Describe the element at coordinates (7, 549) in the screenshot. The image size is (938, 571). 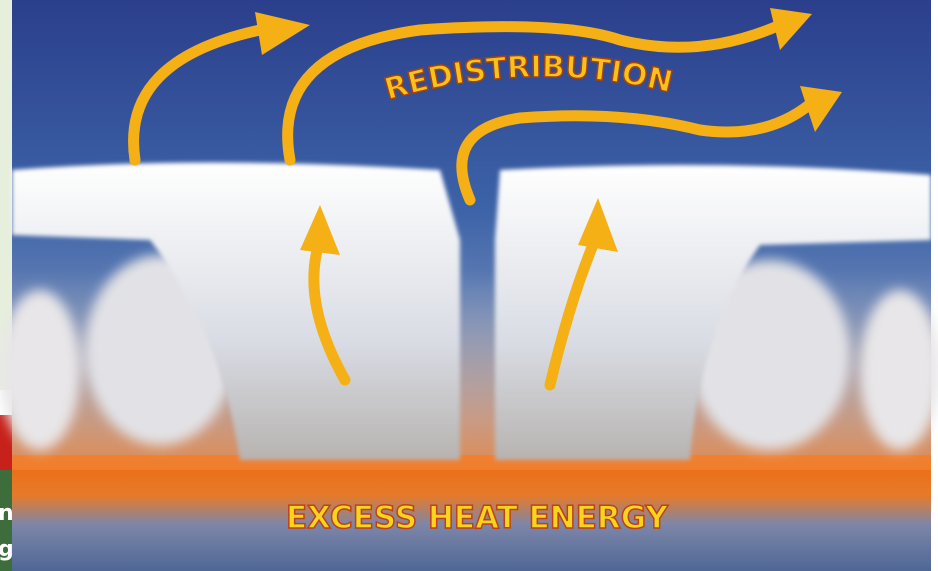
I see `edge-fragment: g` at that location.